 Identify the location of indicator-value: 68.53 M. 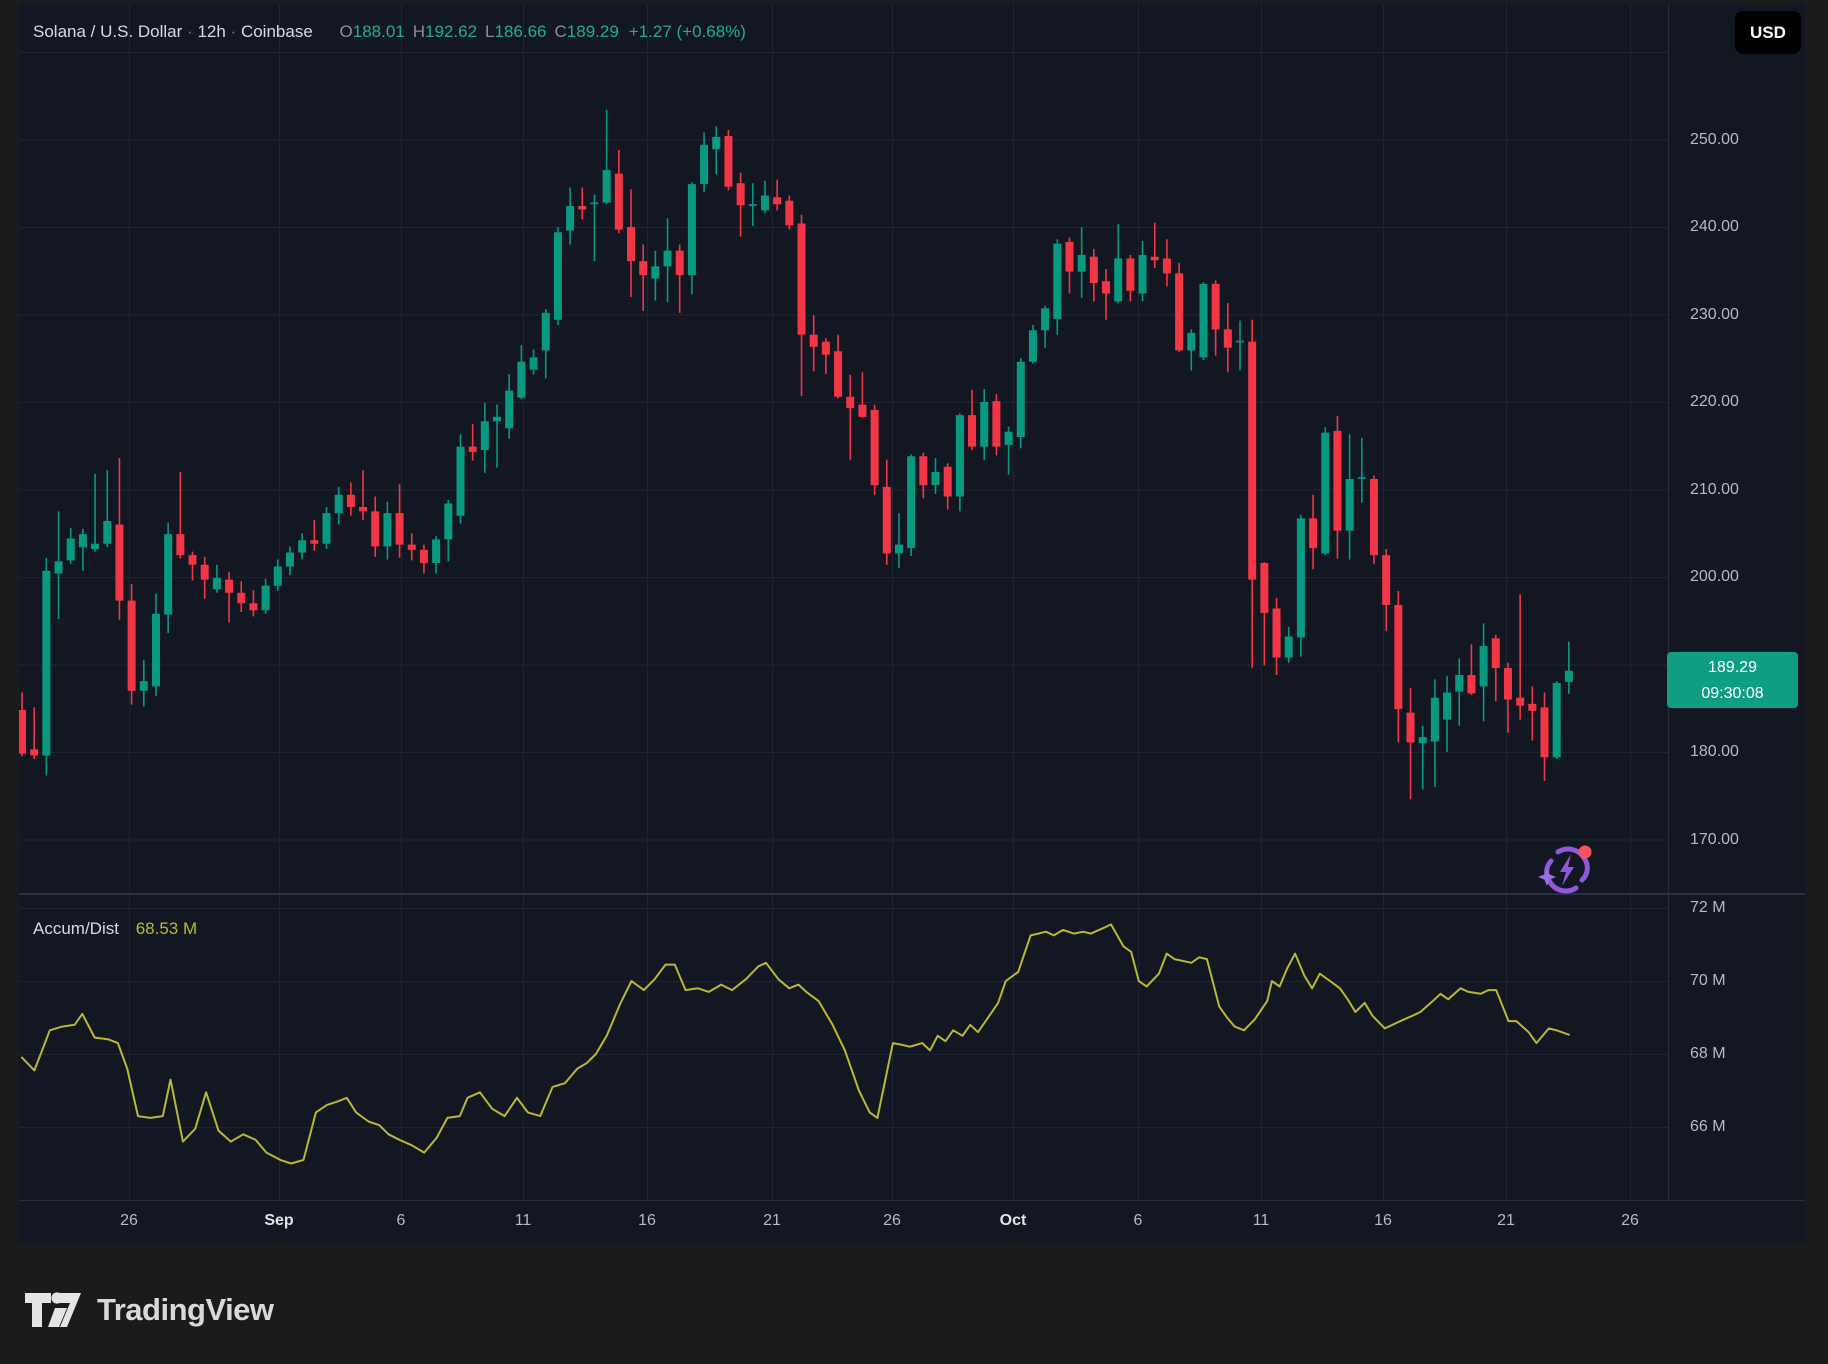
(166, 928).